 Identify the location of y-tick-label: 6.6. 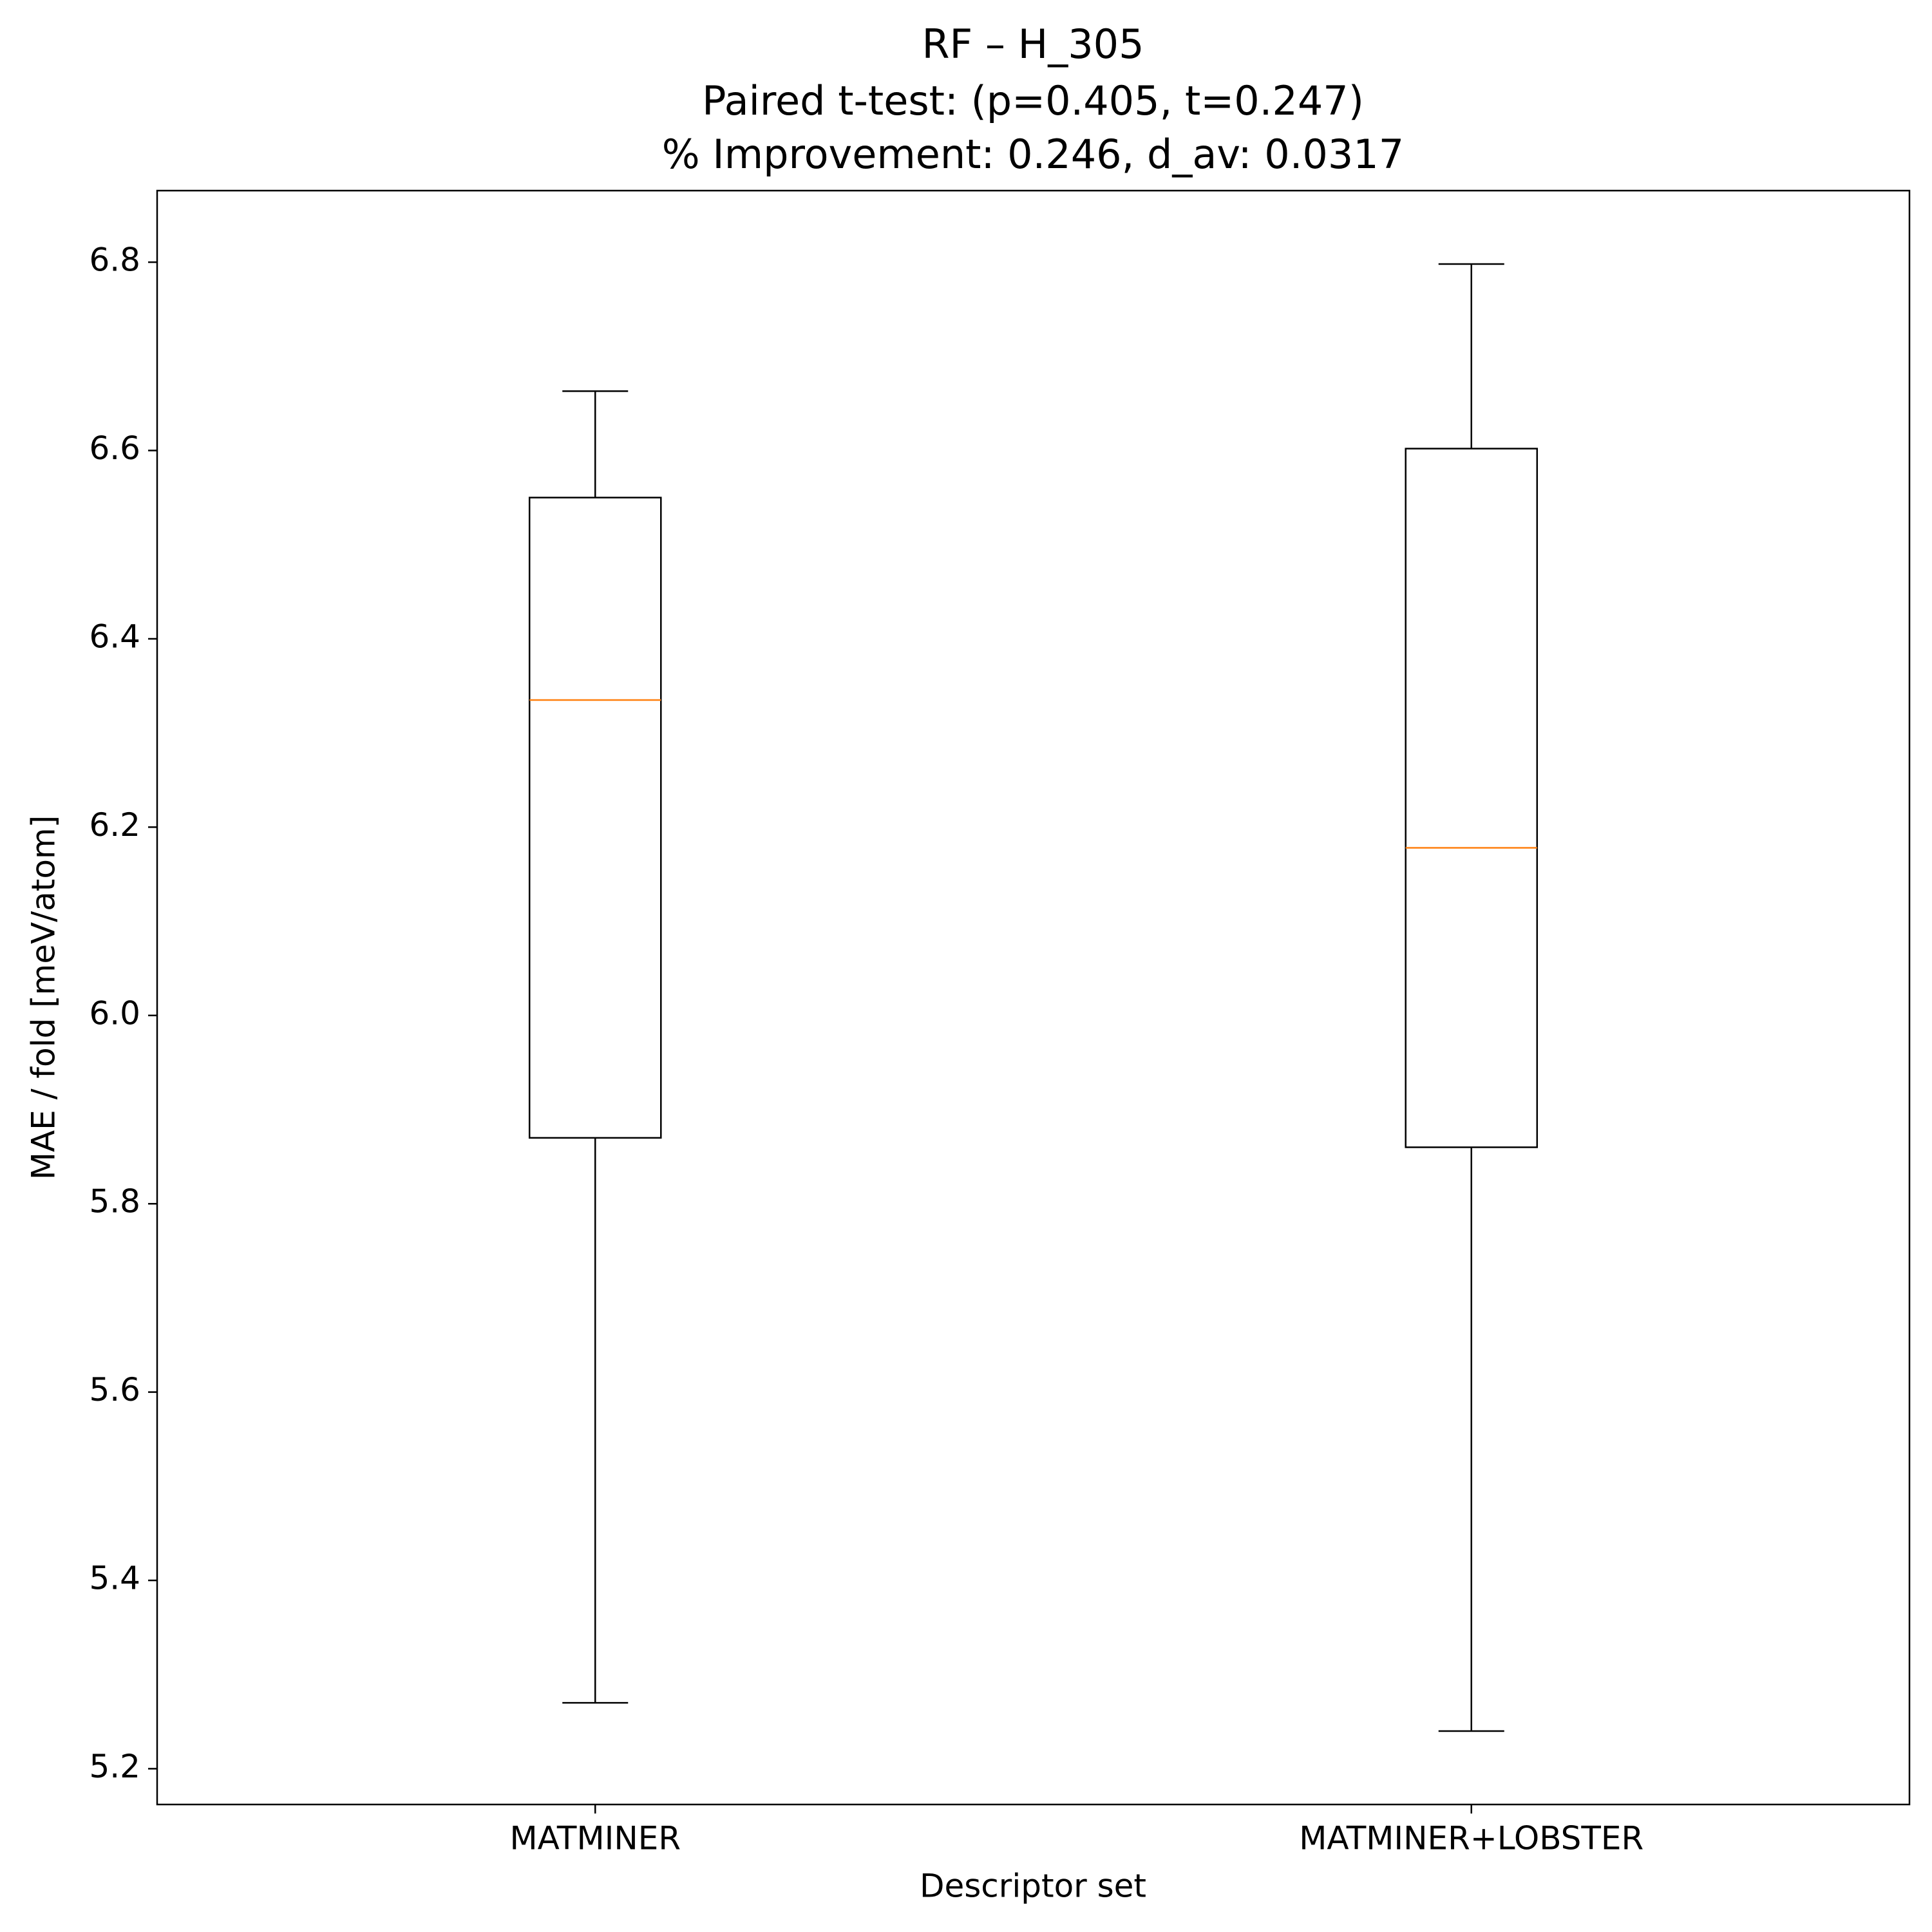
(115, 448).